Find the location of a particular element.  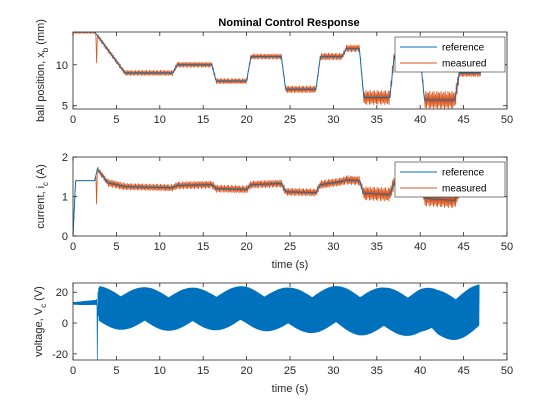

y-tick-label: -20 is located at coordinates (60, 355).